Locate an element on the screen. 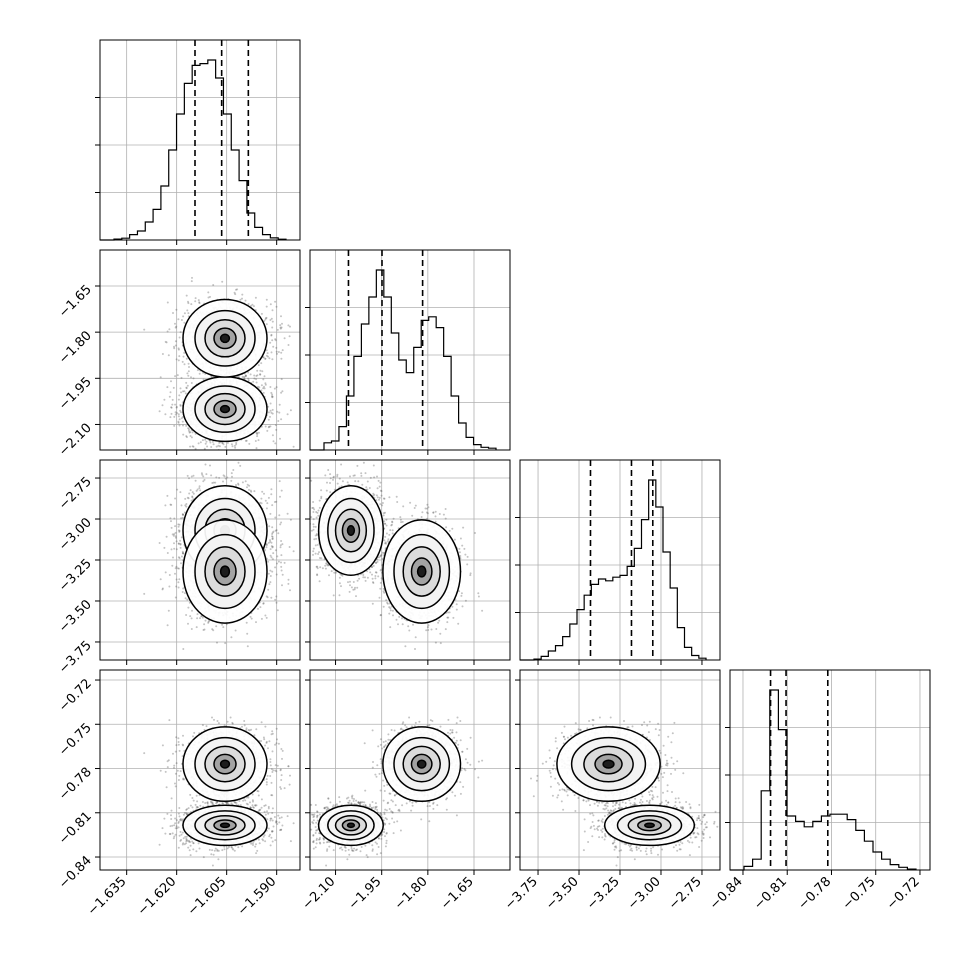  x-tick-label: −0.72 is located at coordinates (903, 893).